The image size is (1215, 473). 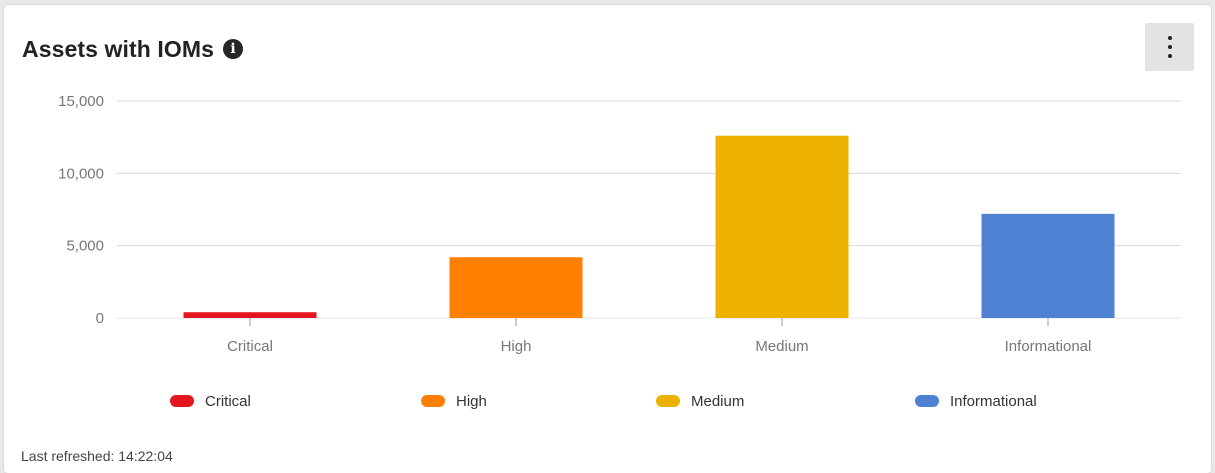 What do you see at coordinates (454, 401) in the screenshot?
I see `legend-item-high: High` at bounding box center [454, 401].